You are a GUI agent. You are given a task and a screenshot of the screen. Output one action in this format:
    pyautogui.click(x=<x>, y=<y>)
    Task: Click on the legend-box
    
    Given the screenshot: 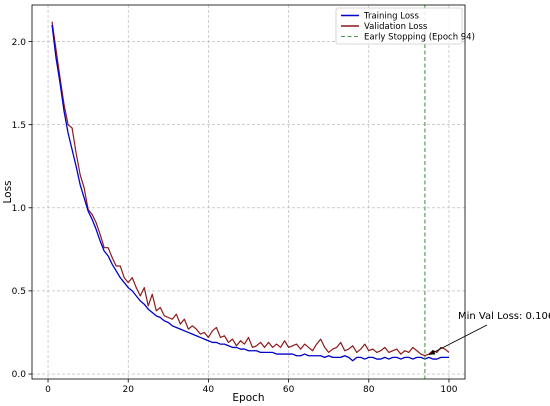 What is the action you would take?
    pyautogui.click(x=399, y=26)
    